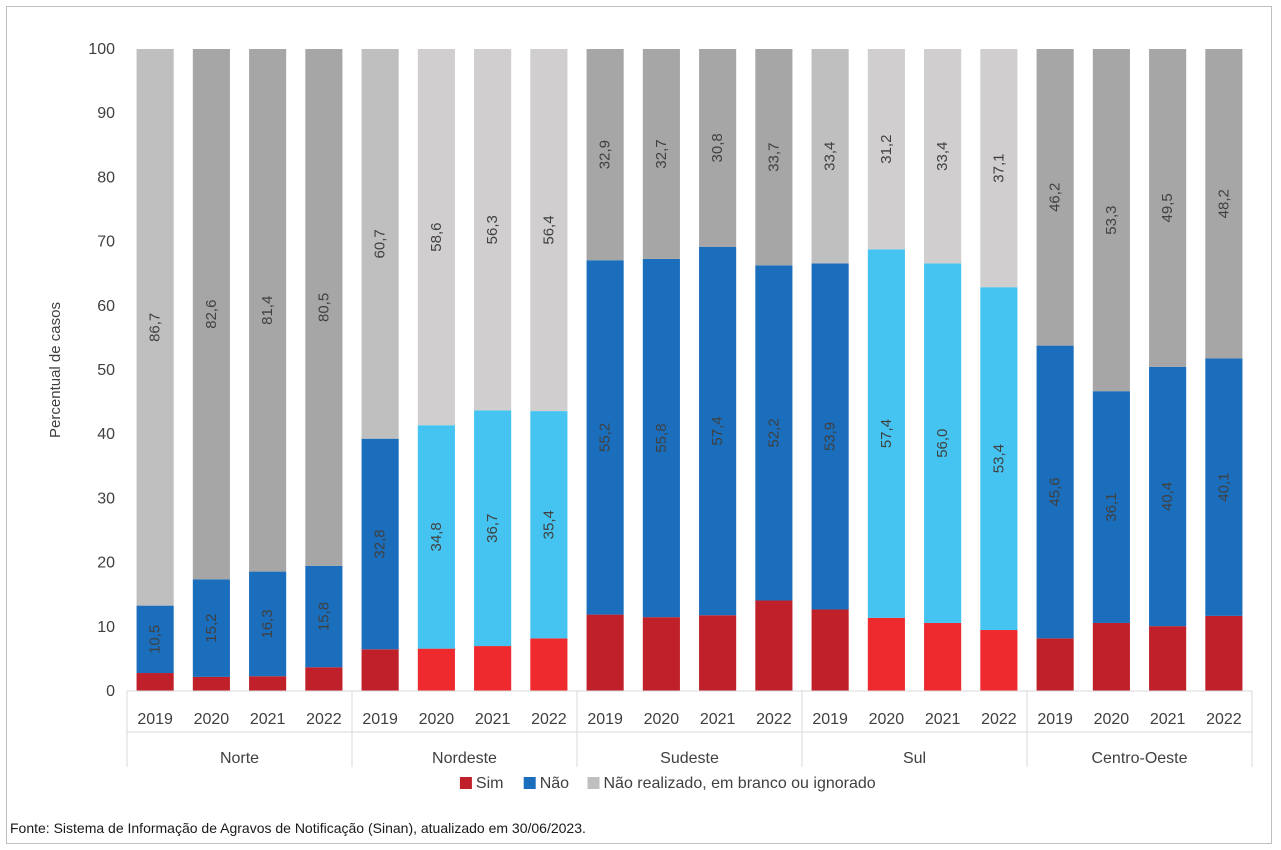  I want to click on x-group-label: Sudeste, so click(689, 758).